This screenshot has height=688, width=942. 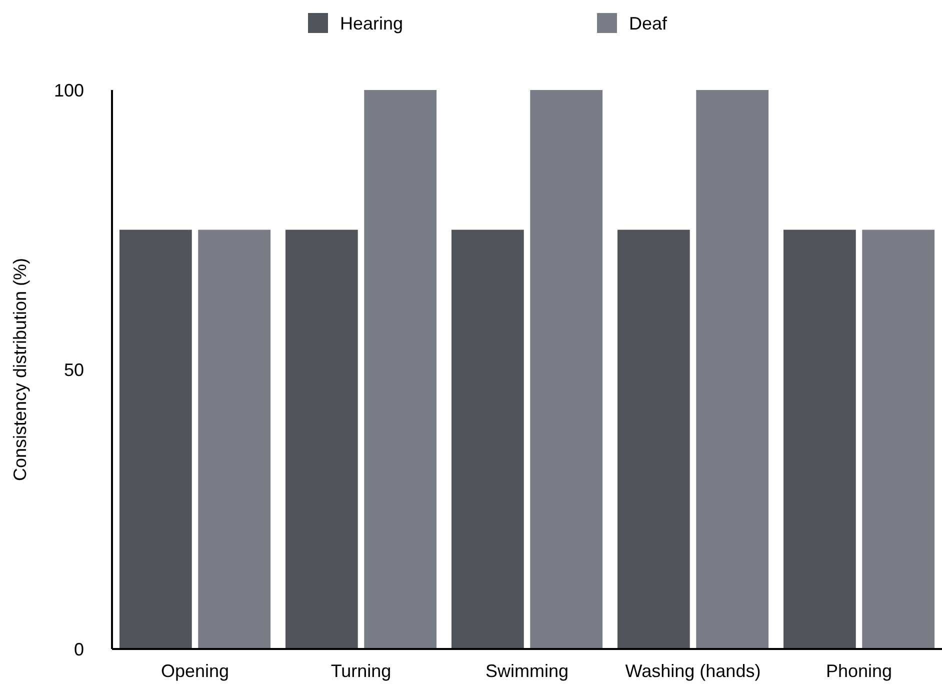 I want to click on y-tick-label: 100, so click(x=69, y=90).